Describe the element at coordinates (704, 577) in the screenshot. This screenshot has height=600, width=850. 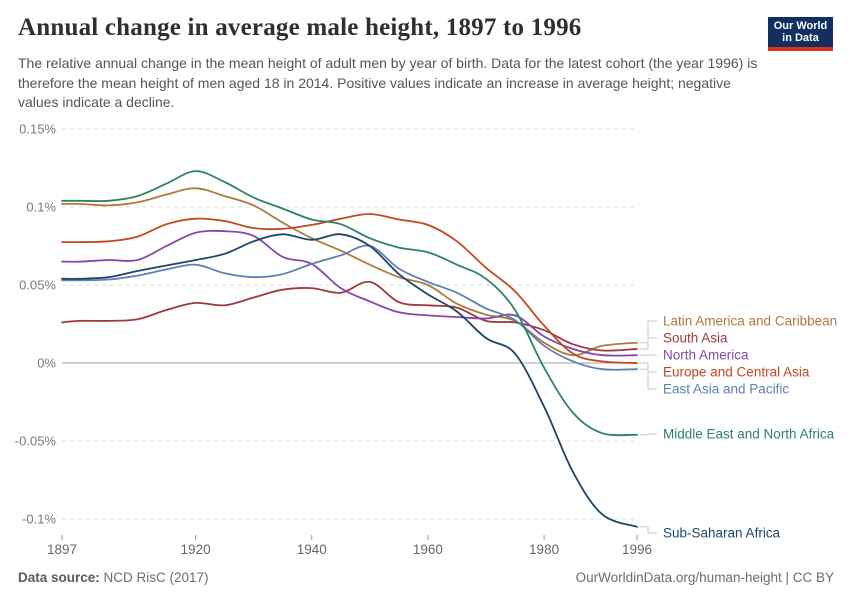
I see `attribution-link: OurWorldinData.org/human-height | CC BY` at that location.